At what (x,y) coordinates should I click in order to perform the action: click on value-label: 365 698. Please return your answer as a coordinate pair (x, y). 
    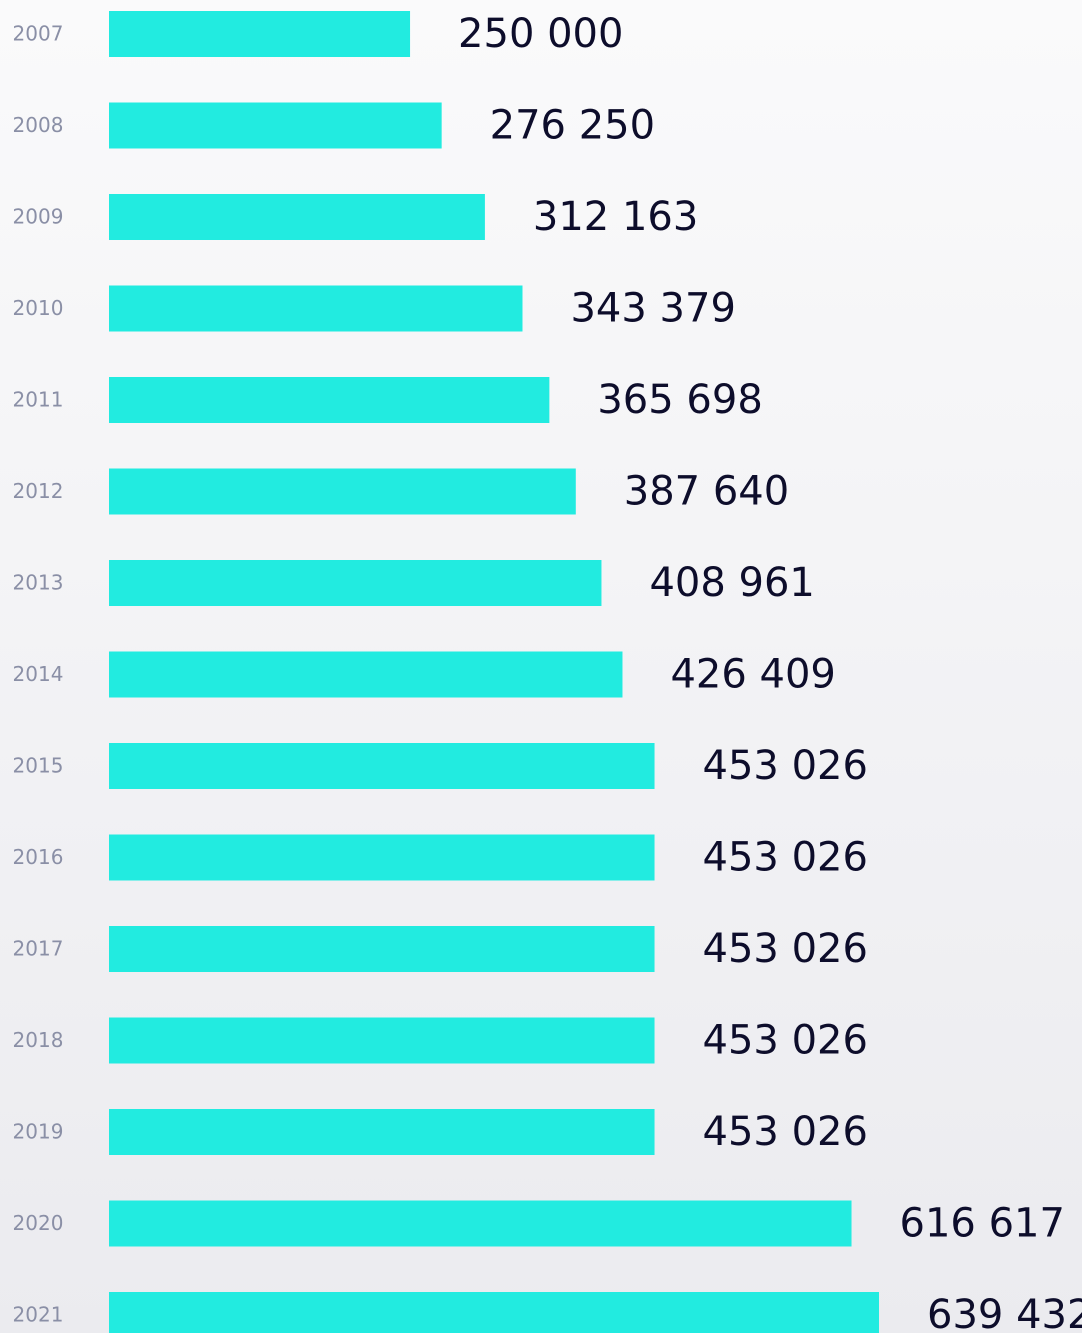
    Looking at the image, I should click on (679, 400).